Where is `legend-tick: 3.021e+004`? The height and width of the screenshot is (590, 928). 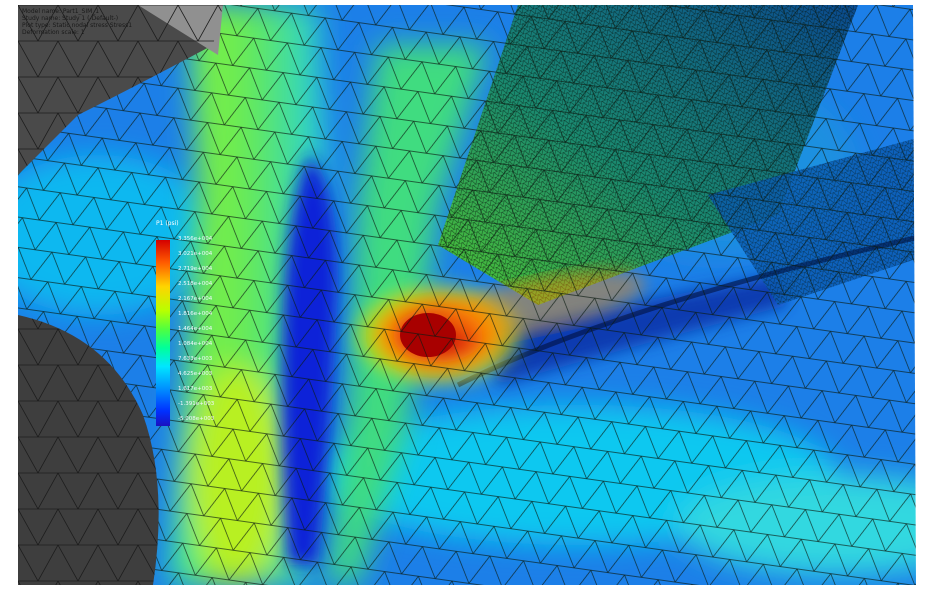 legend-tick: 3.021e+004 is located at coordinates (195, 254).